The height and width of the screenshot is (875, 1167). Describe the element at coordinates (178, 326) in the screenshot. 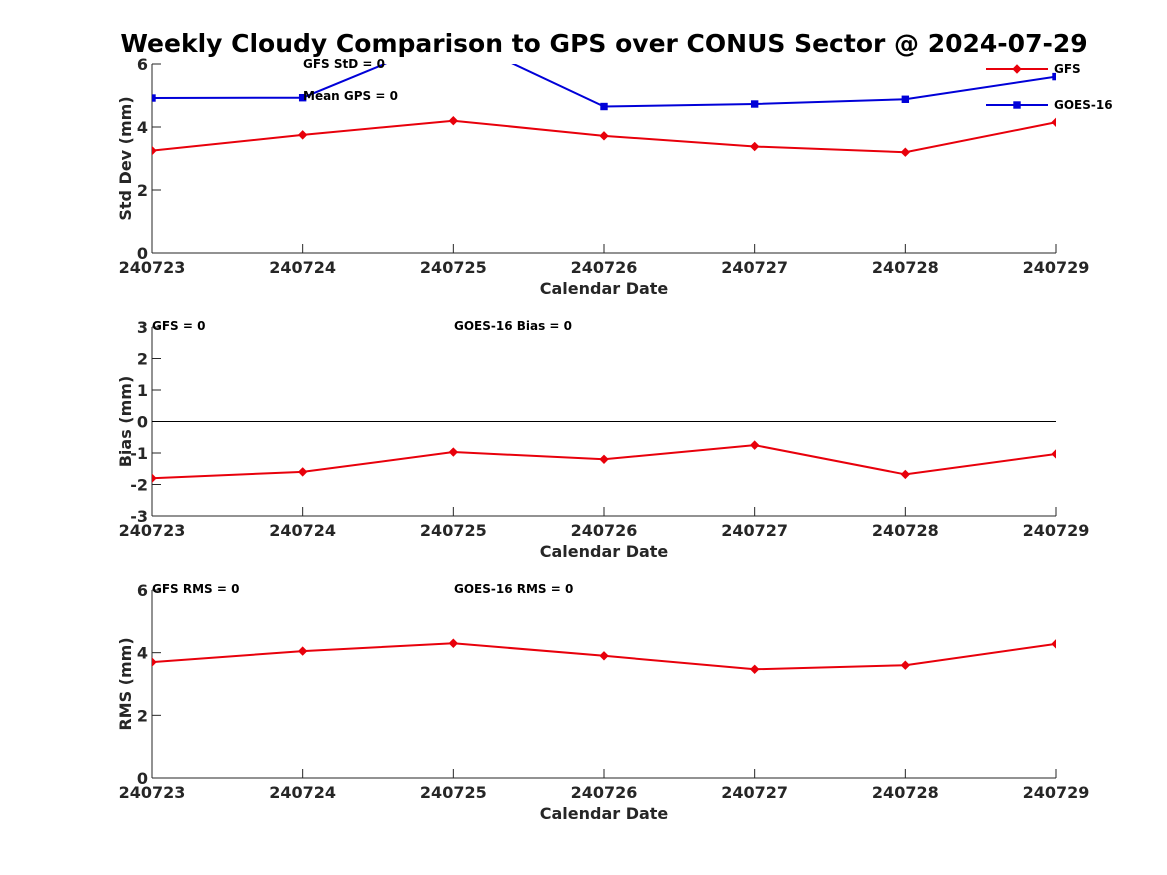

I see `stat-annotation: GFS = 0` at that location.